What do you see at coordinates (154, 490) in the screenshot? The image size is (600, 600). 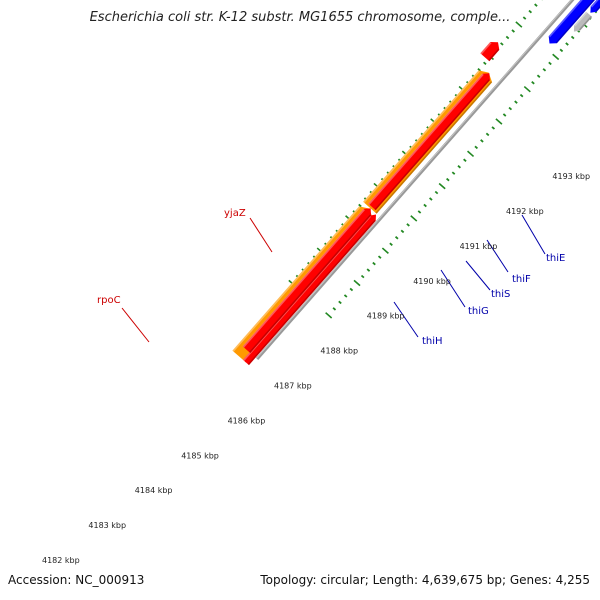 I see `kbp-label: 4184 kbp` at bounding box center [154, 490].